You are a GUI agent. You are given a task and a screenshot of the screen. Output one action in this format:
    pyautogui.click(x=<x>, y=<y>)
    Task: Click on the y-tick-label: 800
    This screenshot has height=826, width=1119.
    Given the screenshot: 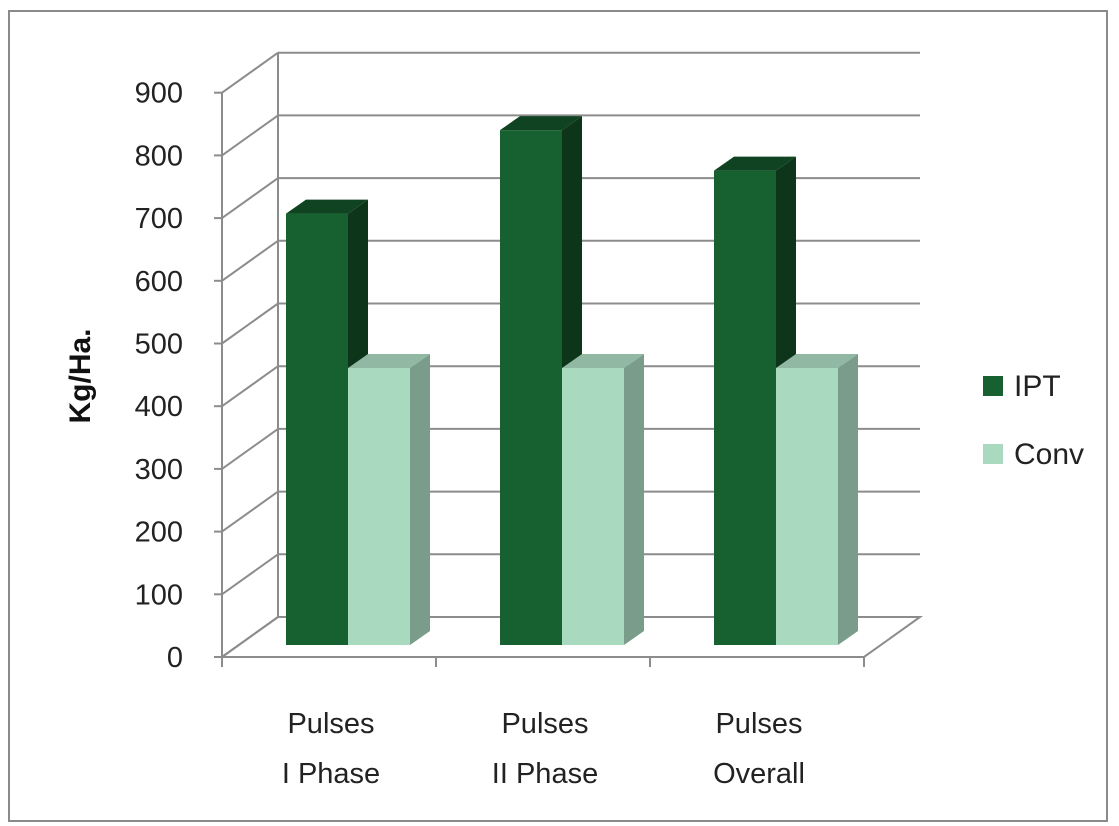 What is the action you would take?
    pyautogui.click(x=159, y=156)
    